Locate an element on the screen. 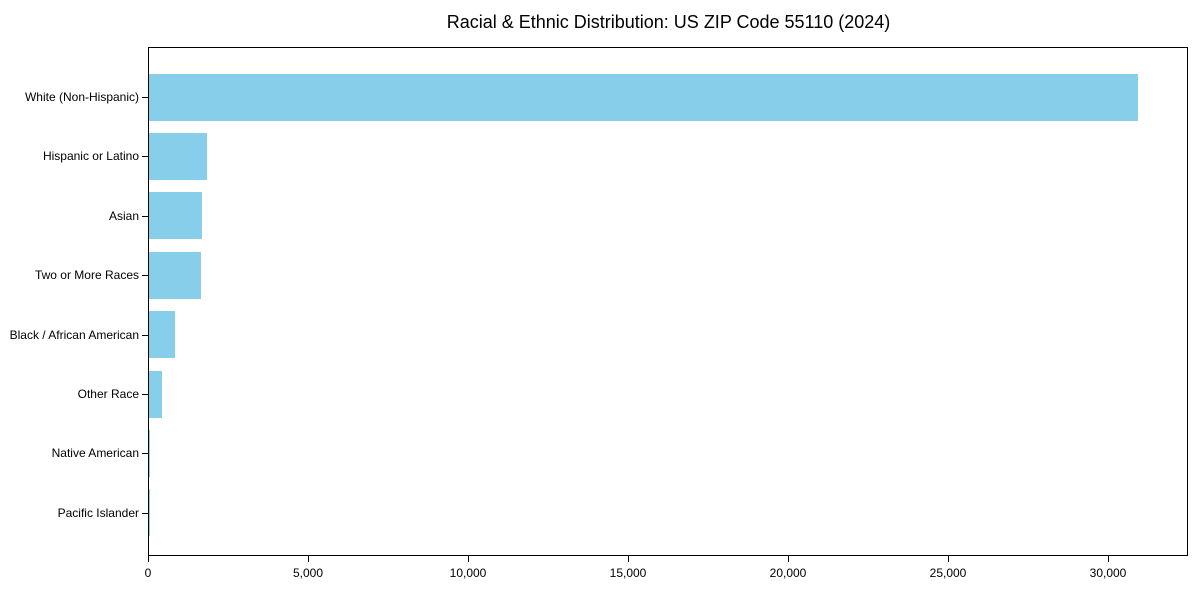  x-tick-label: 5,000 is located at coordinates (308, 573).